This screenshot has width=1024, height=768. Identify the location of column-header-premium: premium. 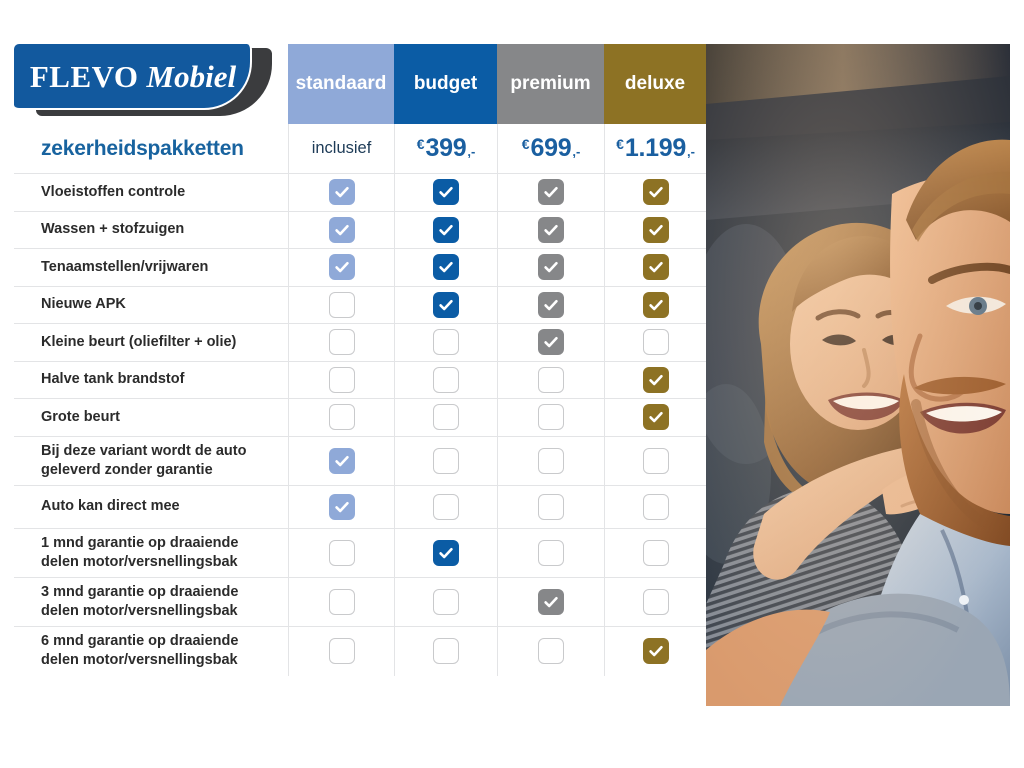
(550, 84).